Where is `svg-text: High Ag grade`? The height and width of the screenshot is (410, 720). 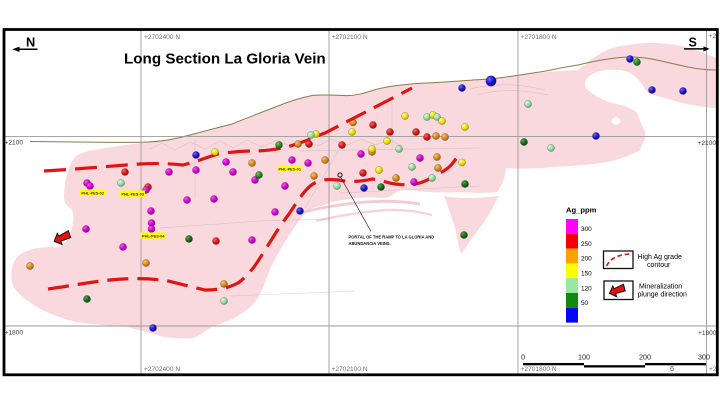
svg-text: High Ag grade is located at coordinates (660, 257).